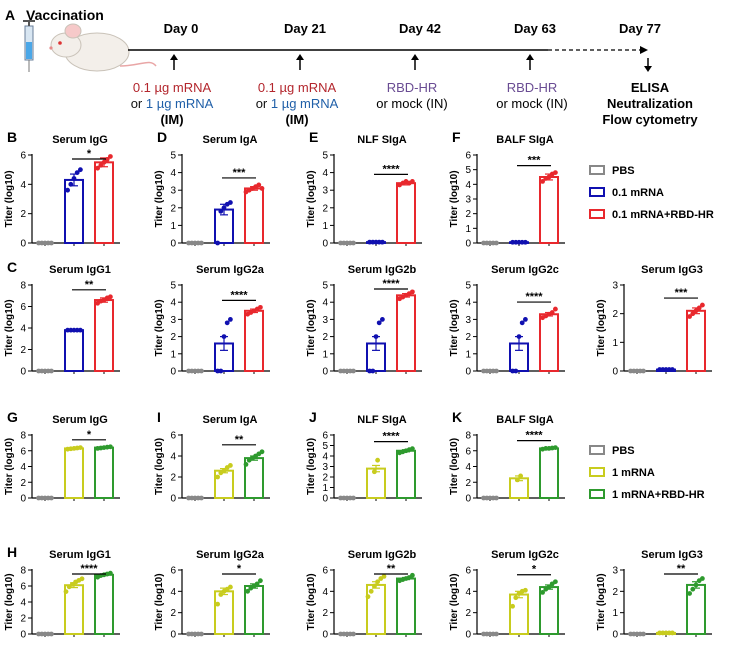 This screenshot has width=735, height=646. I want to click on mouse-tail, so click(138, 64).